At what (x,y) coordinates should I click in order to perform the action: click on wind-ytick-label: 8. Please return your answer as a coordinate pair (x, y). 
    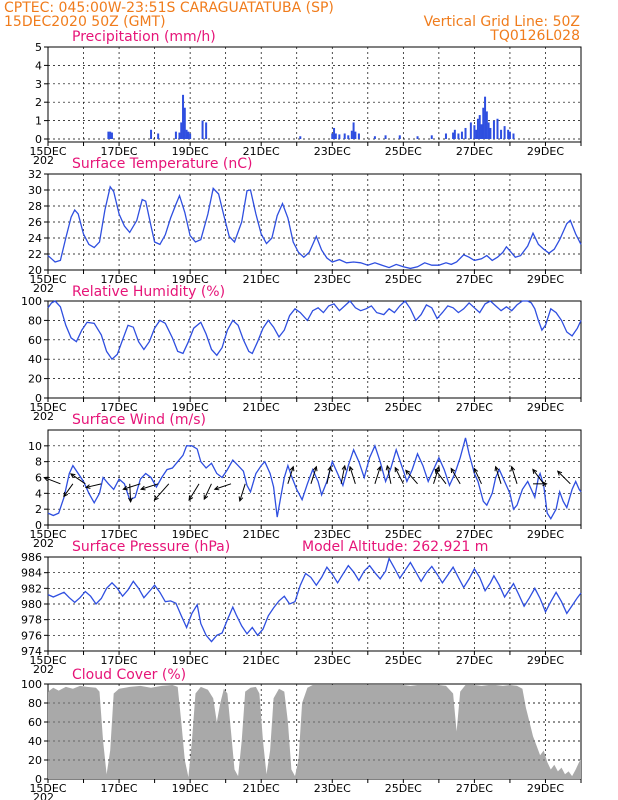
    Looking at the image, I should click on (38, 462).